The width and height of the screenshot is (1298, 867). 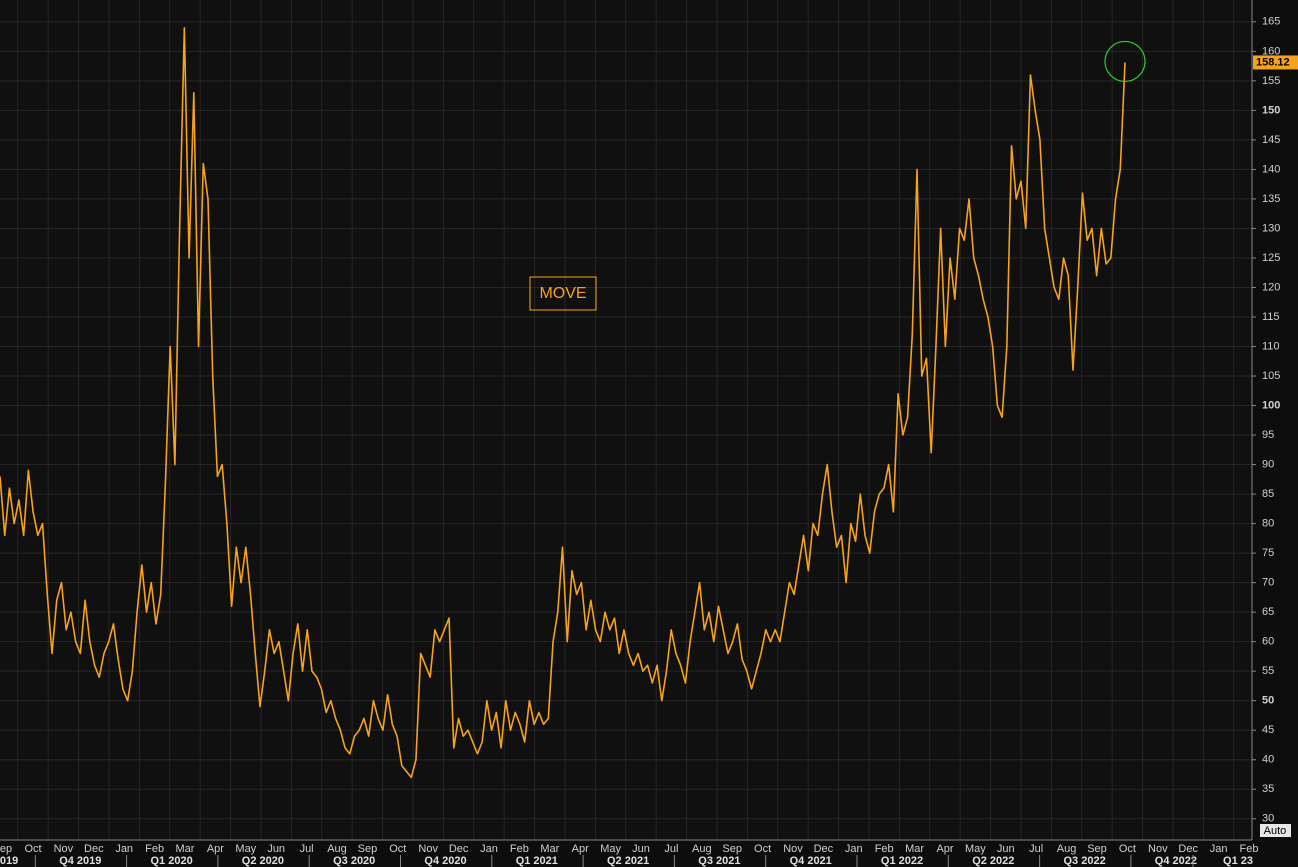 I want to click on quarter-label: Q4 2022, so click(x=1176, y=861).